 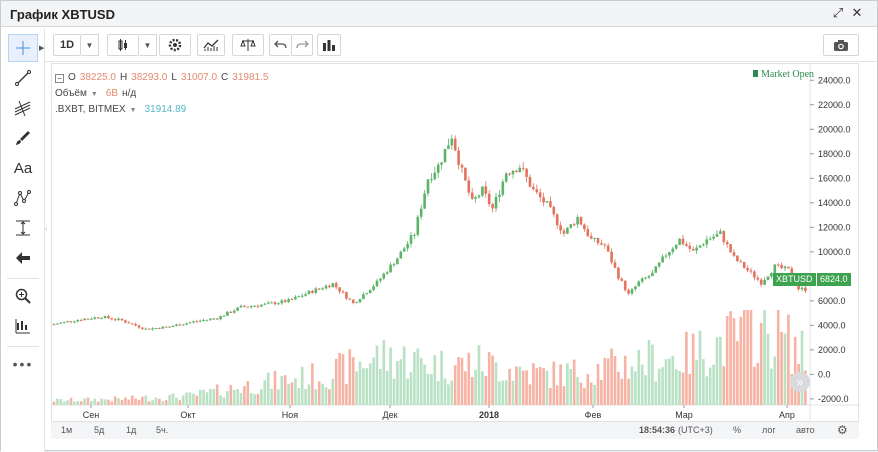 I want to click on x-tick-label: Мар, so click(x=684, y=415).